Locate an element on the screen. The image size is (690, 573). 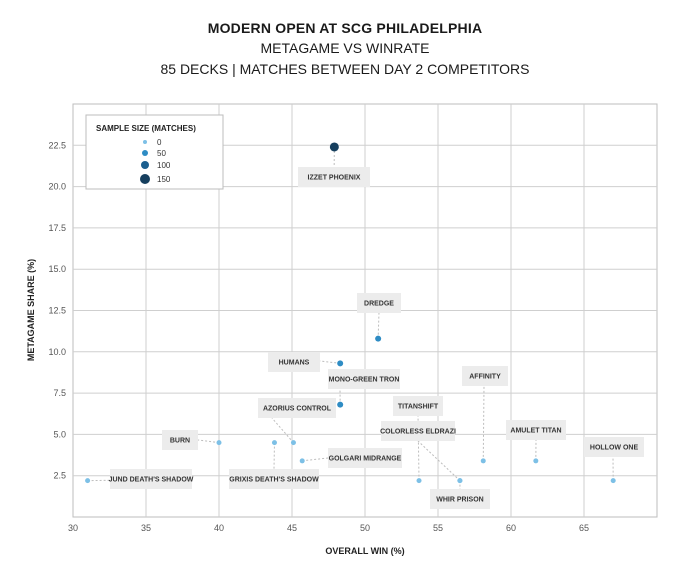
legend-entry-100: 100 is located at coordinates (164, 165).